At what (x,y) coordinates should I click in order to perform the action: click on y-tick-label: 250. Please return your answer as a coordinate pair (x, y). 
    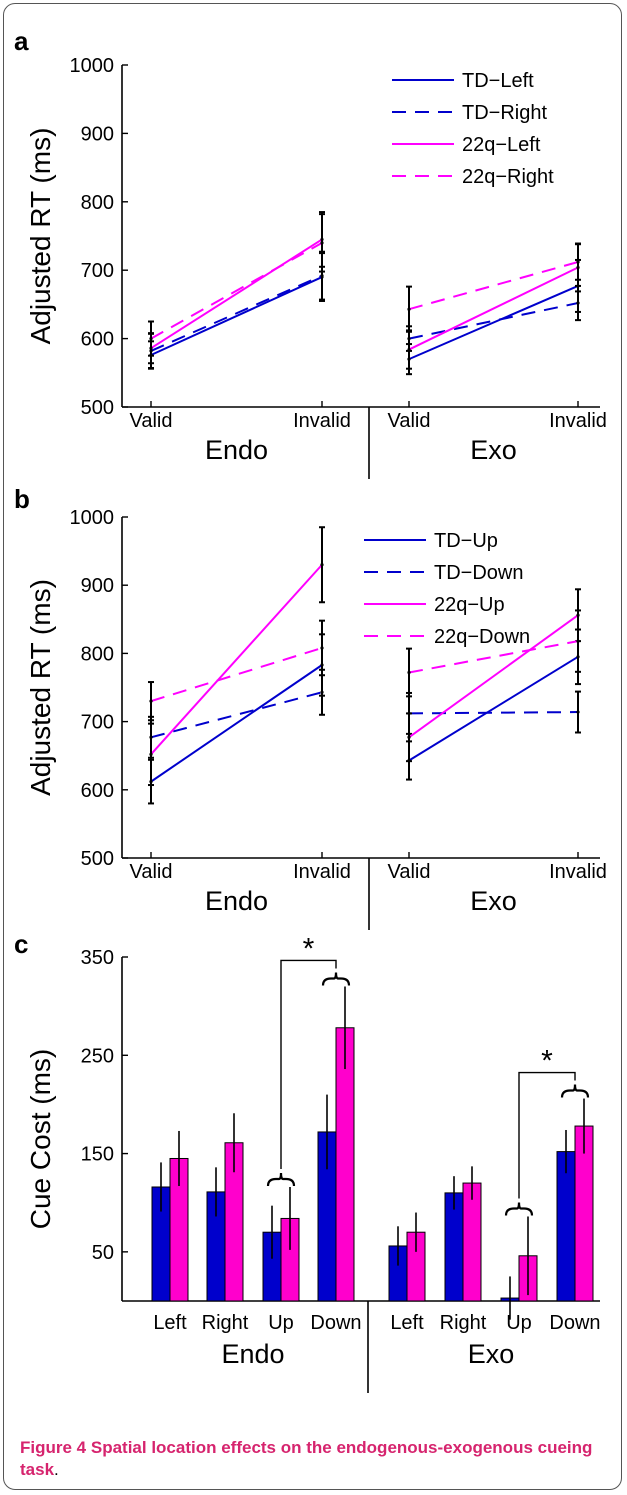
    Looking at the image, I should click on (97, 1056).